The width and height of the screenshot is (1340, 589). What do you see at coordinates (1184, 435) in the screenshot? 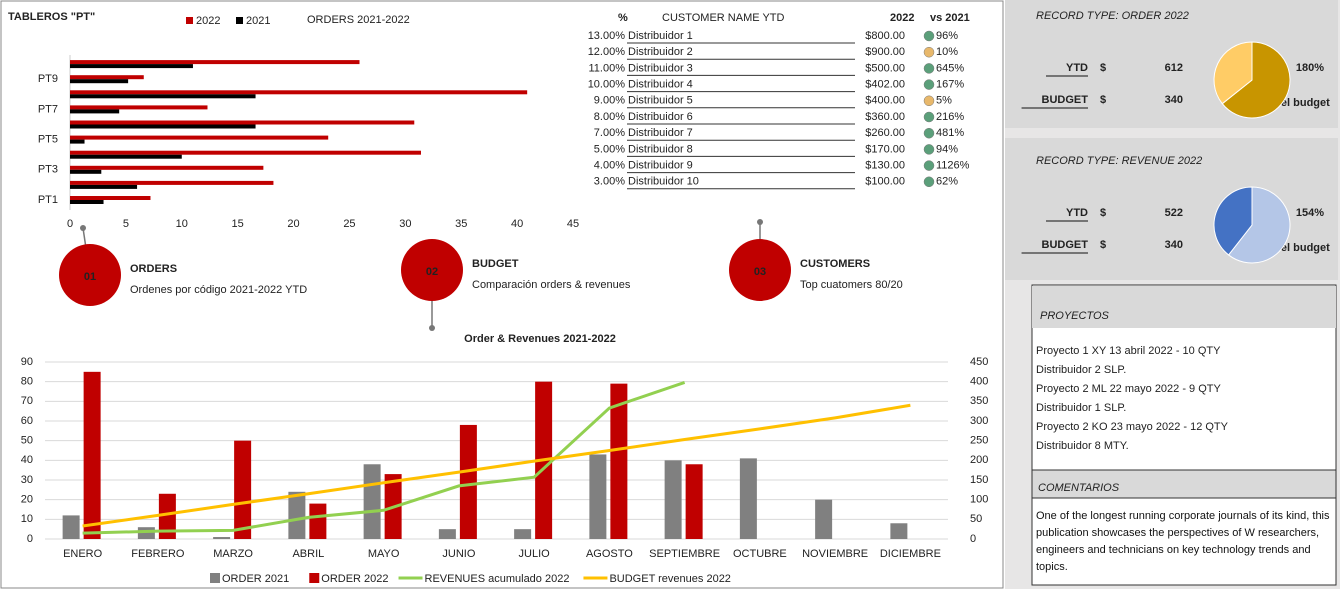
I see `notes-box` at bounding box center [1184, 435].